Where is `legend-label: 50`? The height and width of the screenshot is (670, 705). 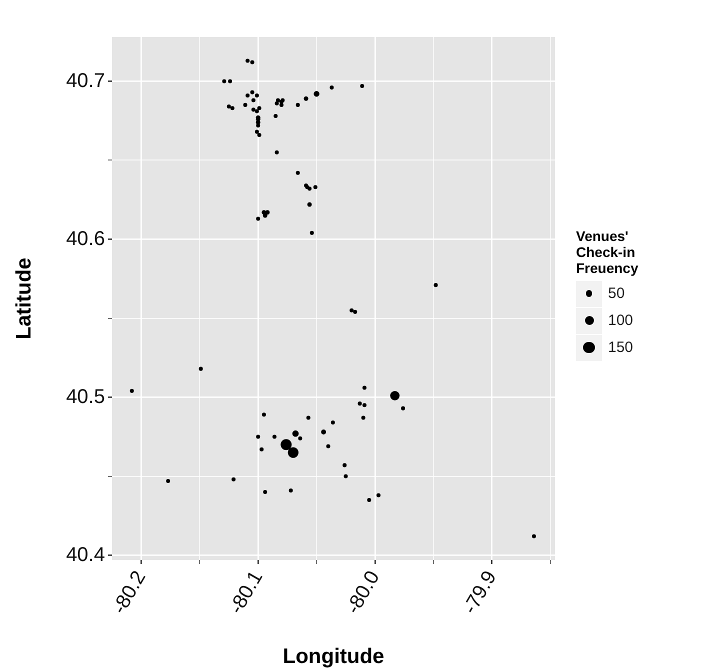
legend-label: 50 is located at coordinates (616, 293).